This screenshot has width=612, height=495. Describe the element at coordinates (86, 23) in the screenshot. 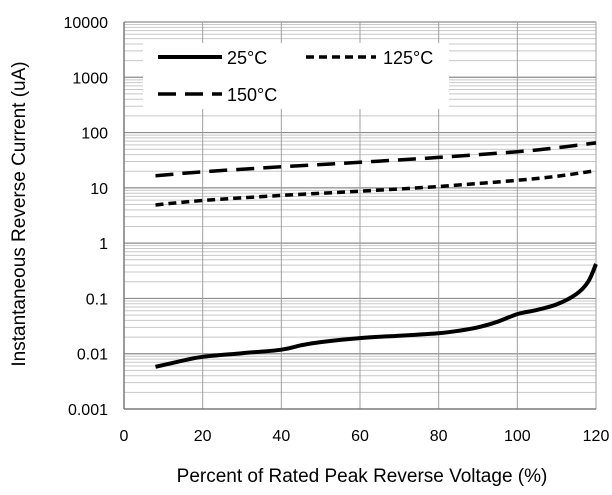

I see `y-tick-label: 10000` at that location.